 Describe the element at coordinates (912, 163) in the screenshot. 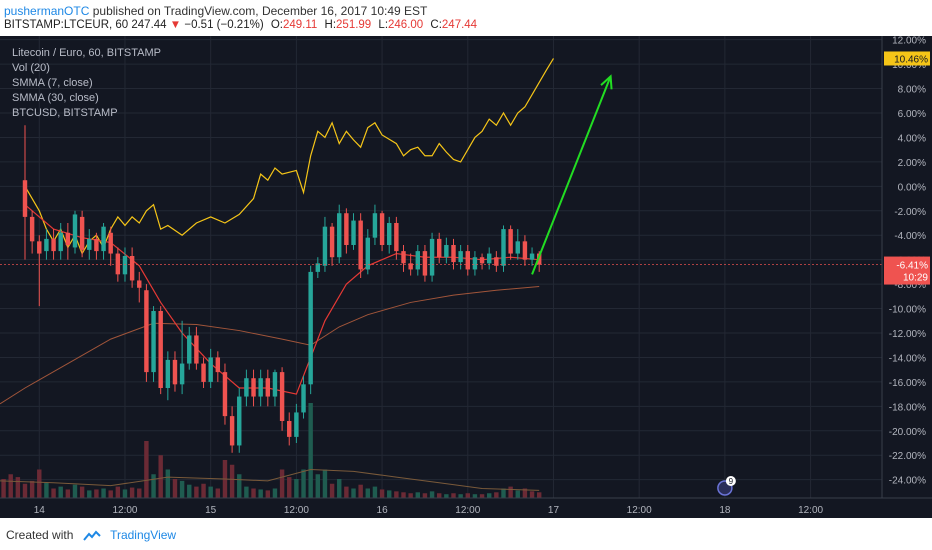

I see `y-tick-label: 2.00%` at that location.